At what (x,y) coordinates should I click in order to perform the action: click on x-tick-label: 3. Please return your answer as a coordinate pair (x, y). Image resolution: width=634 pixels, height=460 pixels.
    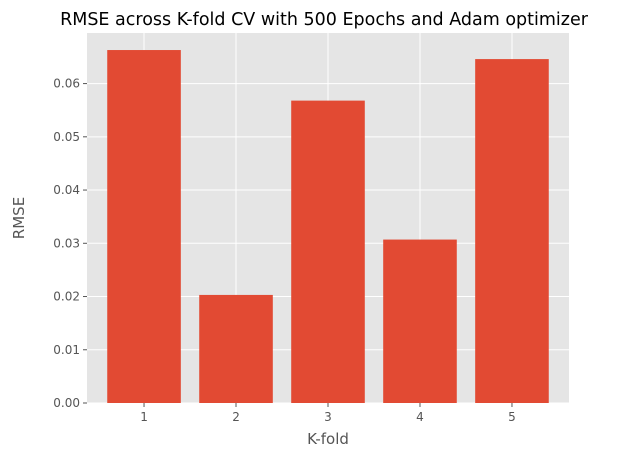
    Looking at the image, I should click on (328, 417).